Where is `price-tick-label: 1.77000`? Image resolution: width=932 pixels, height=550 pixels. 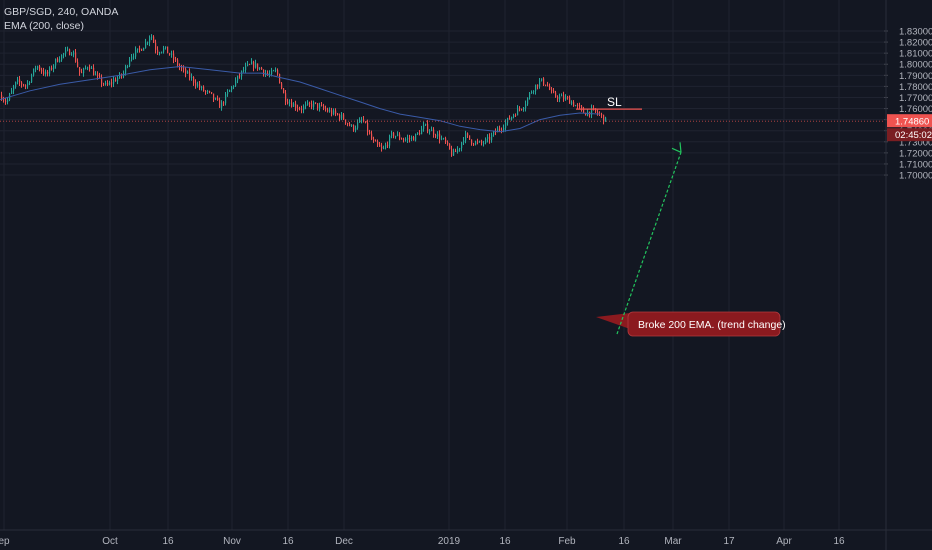
price-tick-label: 1.77000 is located at coordinates (915, 98).